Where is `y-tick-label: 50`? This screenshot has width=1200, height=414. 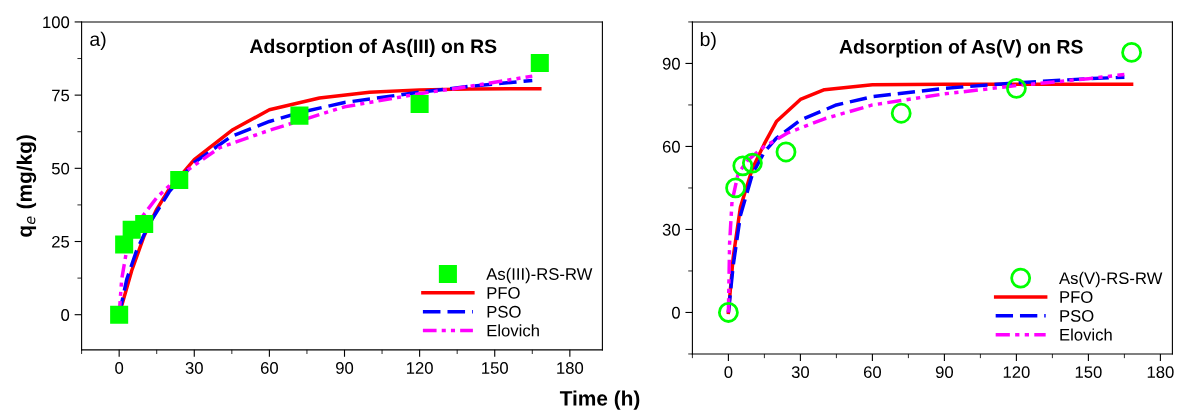
y-tick-label: 50 is located at coordinates (60, 168).